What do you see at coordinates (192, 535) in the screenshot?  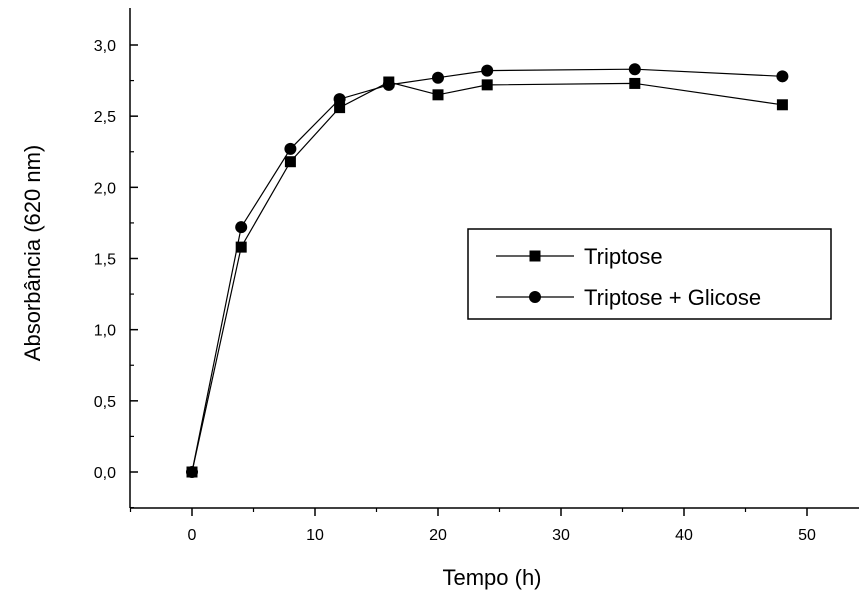 I see `x-tick-label: 0` at bounding box center [192, 535].